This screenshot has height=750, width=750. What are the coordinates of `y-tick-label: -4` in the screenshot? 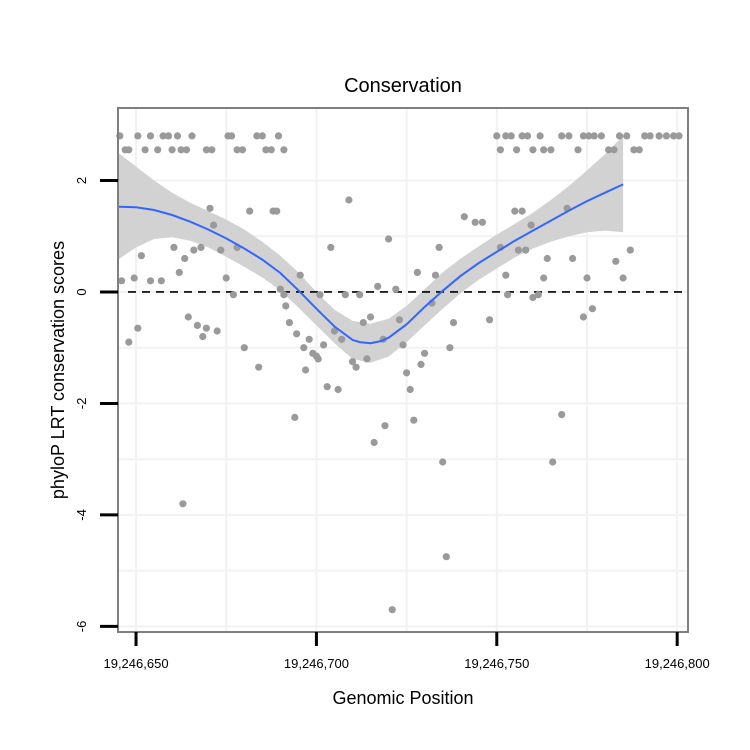 It's located at (81, 515).